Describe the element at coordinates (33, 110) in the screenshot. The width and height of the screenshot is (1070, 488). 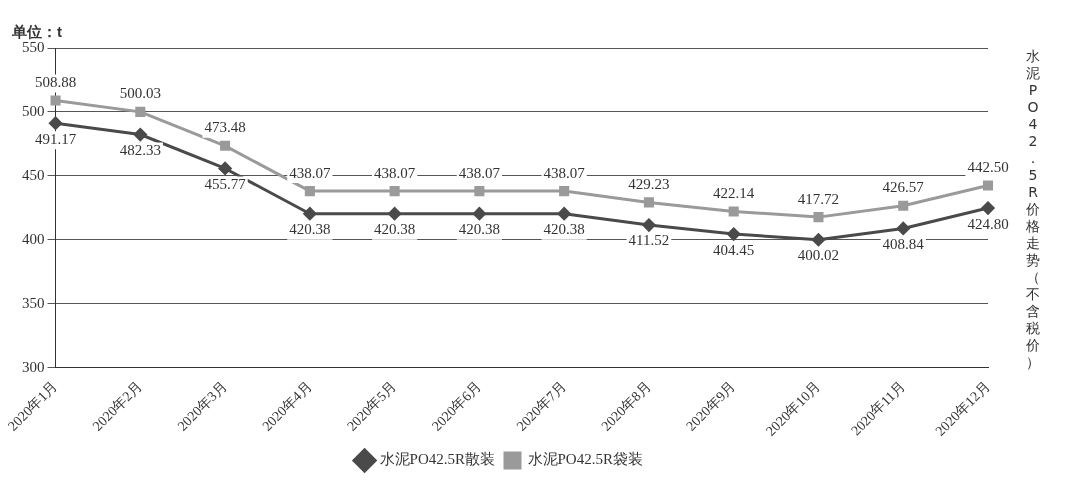
I see `y-tick-label: 500` at that location.